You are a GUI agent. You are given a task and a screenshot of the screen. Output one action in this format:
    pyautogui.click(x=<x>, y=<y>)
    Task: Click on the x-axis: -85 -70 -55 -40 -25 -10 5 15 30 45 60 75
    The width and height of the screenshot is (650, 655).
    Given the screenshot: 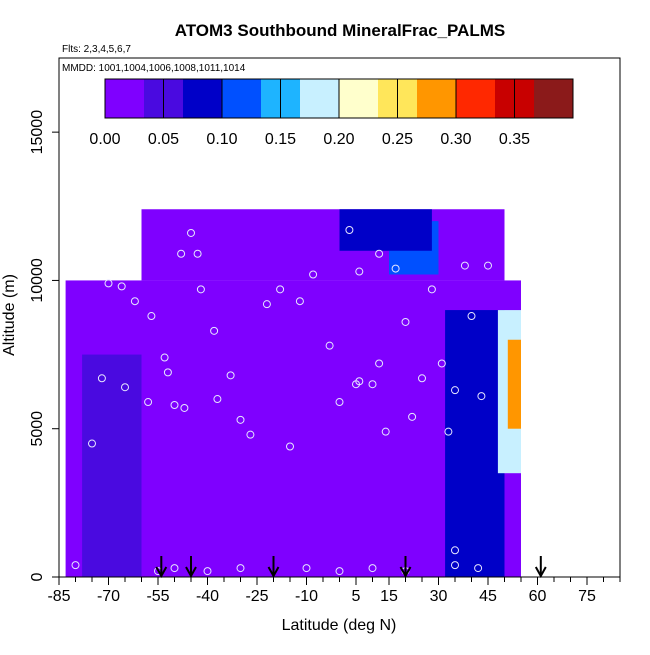 What is the action you would take?
    pyautogui.click(x=334, y=591)
    